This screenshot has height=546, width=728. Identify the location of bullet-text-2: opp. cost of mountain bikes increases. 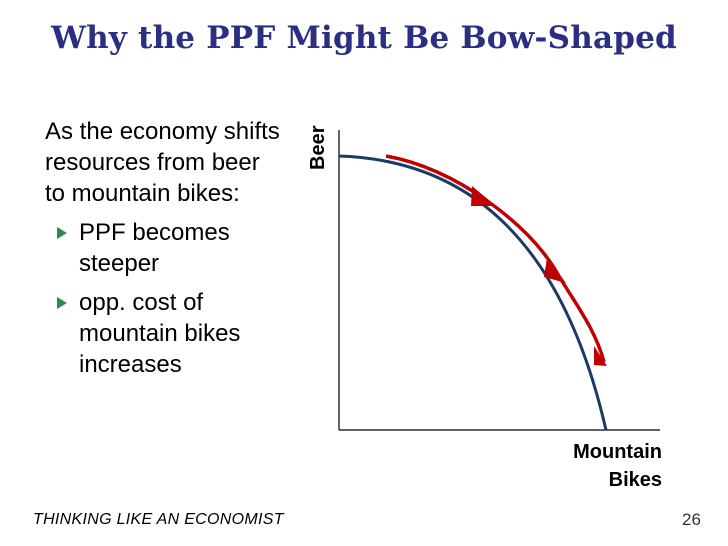
(160, 333).